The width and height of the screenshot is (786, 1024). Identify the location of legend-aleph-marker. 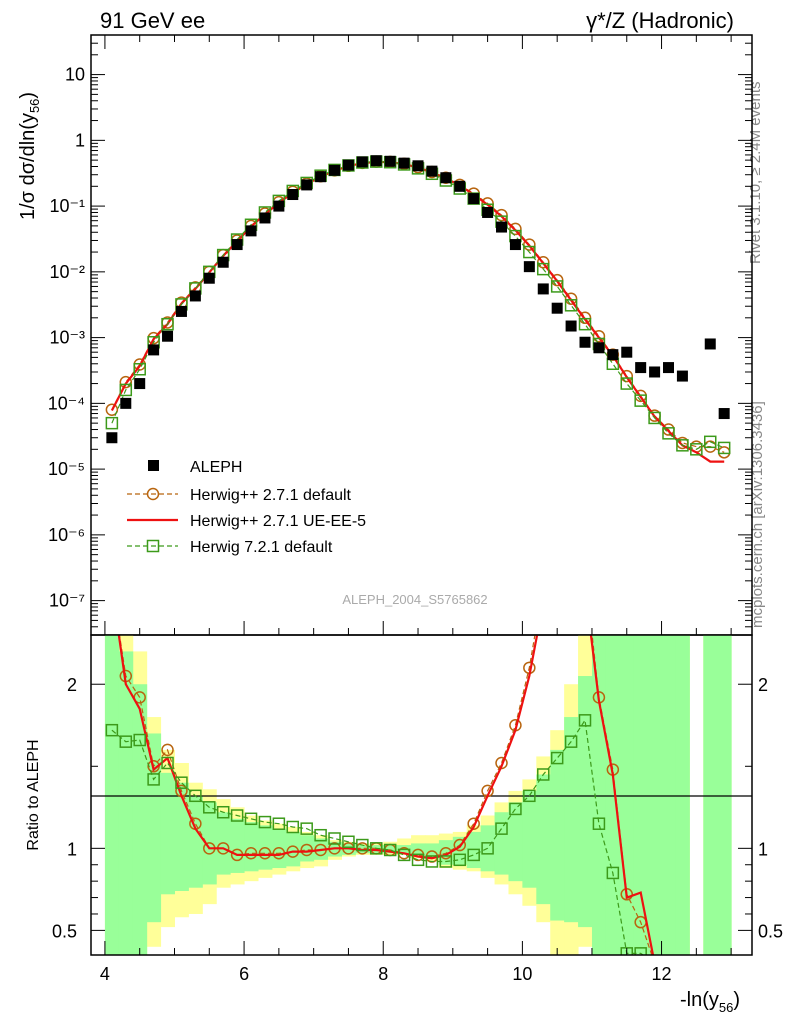
(153, 465).